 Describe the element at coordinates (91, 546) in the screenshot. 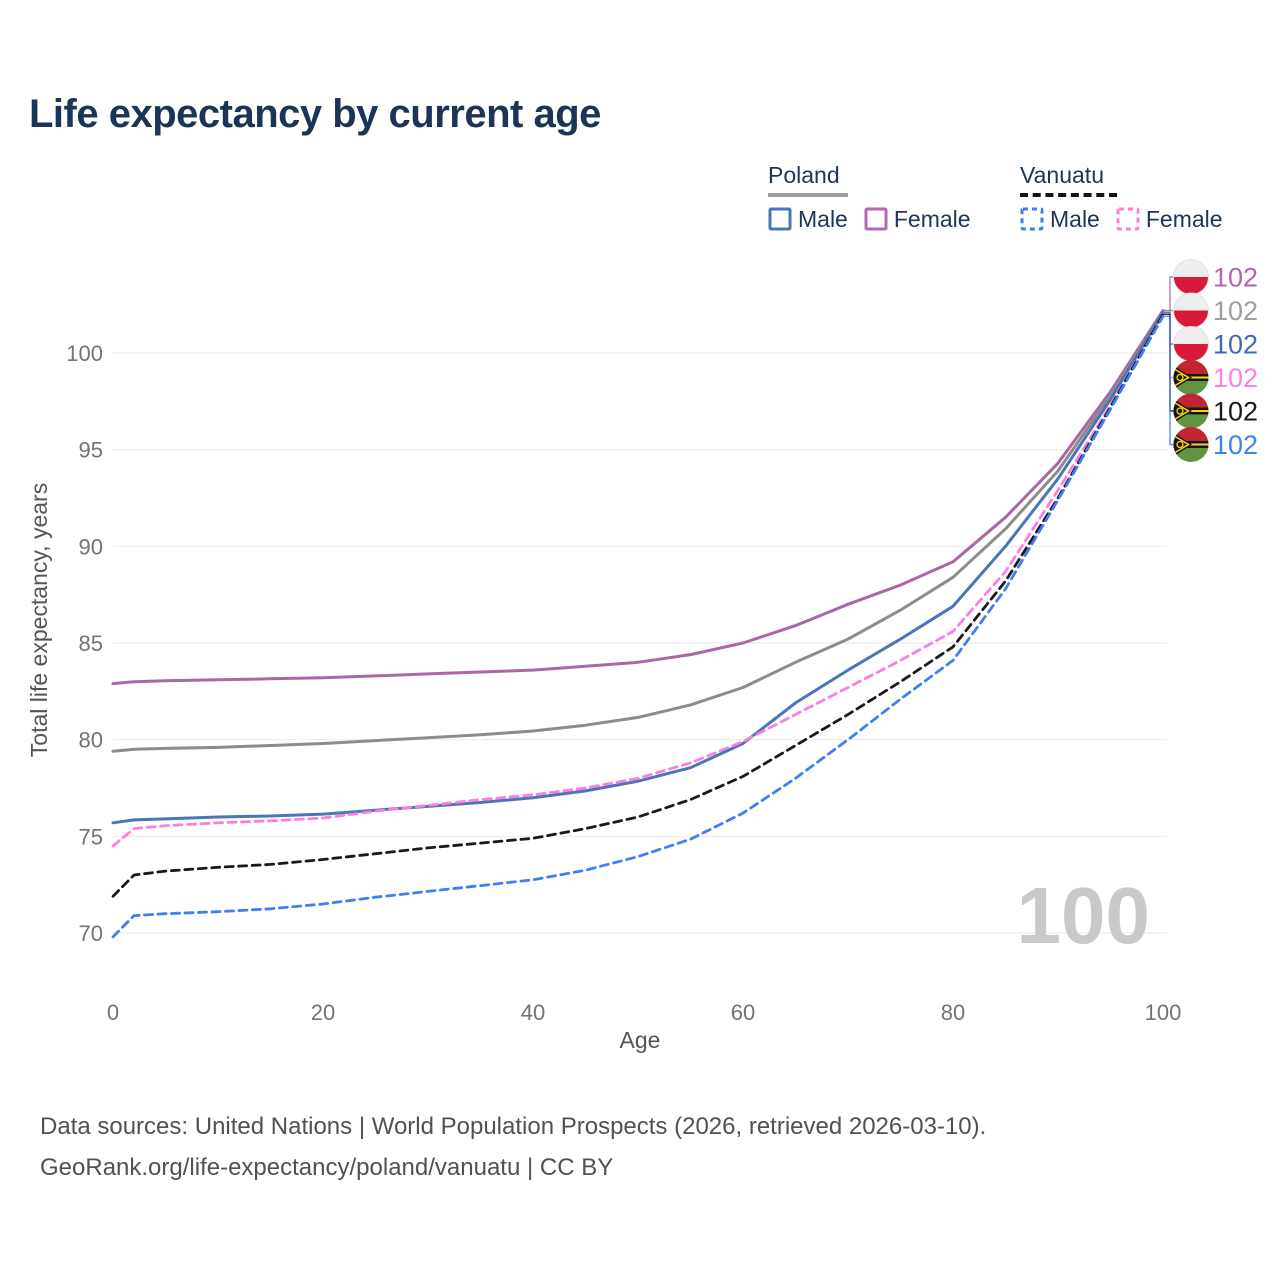

I see `y-tick-label: 90` at that location.